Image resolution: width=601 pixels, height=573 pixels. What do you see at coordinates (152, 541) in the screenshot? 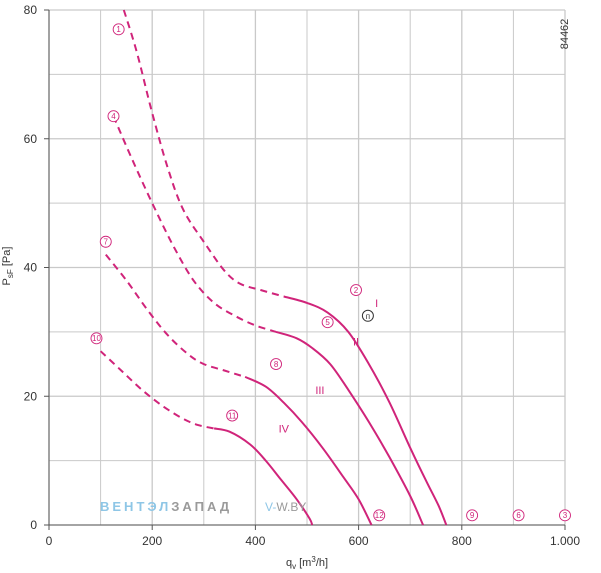
I see `x-tick-label: 200` at bounding box center [152, 541].